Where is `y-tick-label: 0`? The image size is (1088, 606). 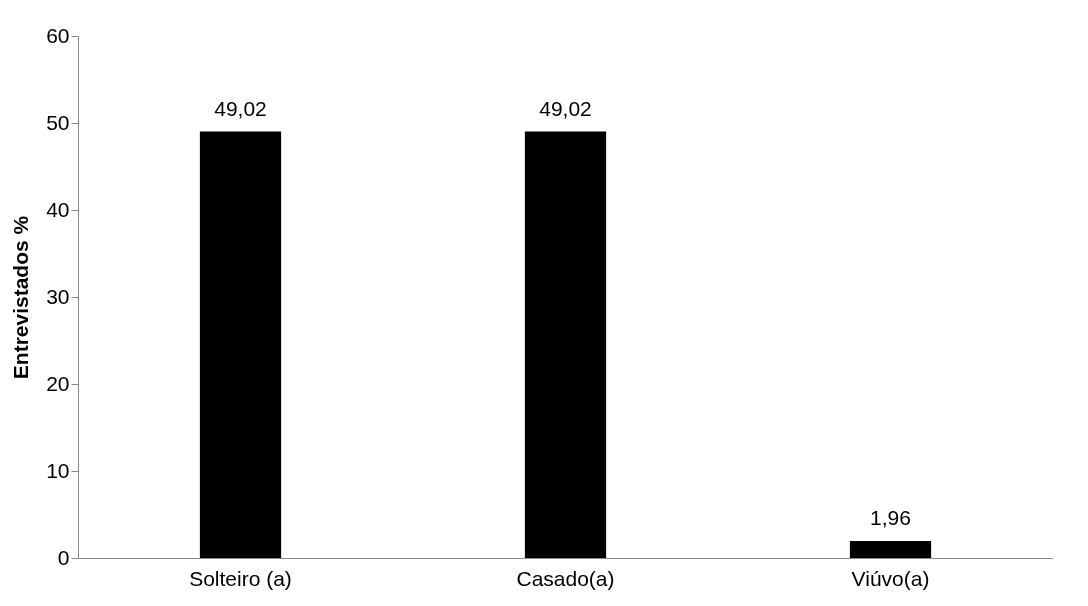
y-tick-label: 0 is located at coordinates (63, 557).